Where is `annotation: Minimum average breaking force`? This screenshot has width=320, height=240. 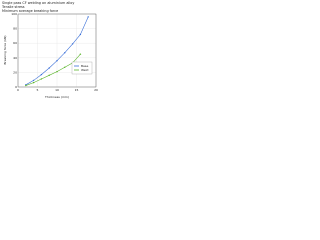 annotation: Minimum average breaking force is located at coordinates (30, 11).